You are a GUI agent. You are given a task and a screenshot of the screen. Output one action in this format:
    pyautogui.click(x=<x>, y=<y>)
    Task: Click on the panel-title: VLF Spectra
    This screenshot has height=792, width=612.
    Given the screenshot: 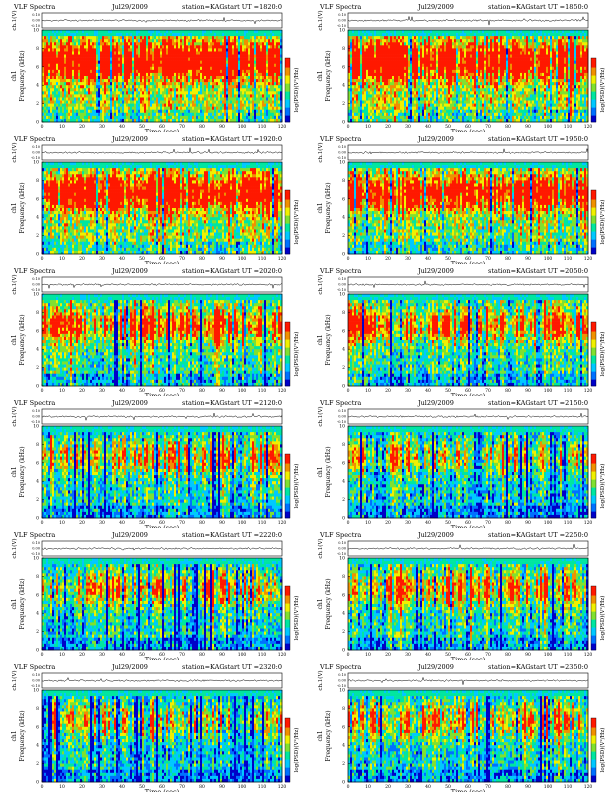 What is the action you would take?
    pyautogui.click(x=34, y=271)
    